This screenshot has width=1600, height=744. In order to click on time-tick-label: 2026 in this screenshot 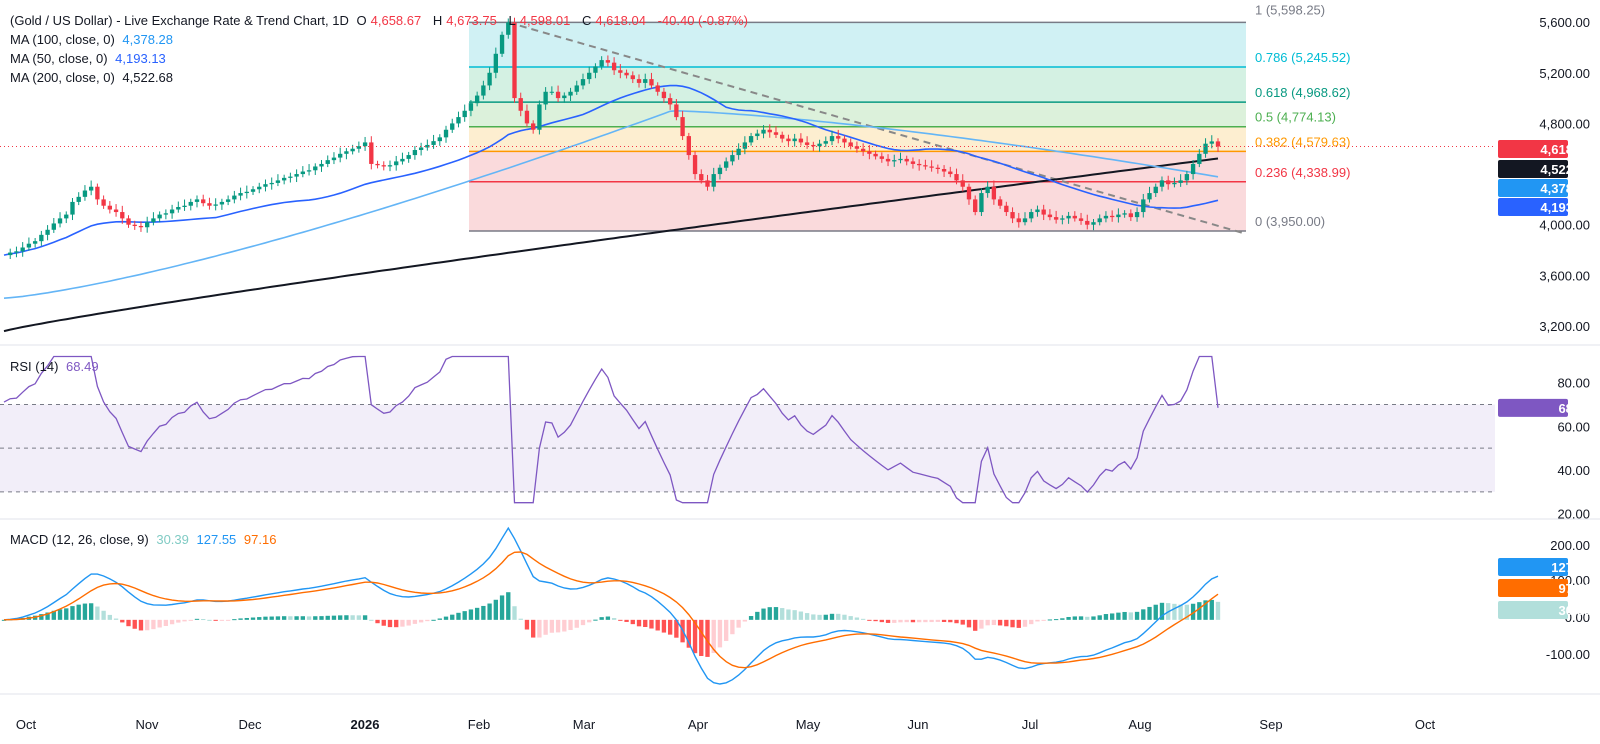, I will do `click(365, 724)`.